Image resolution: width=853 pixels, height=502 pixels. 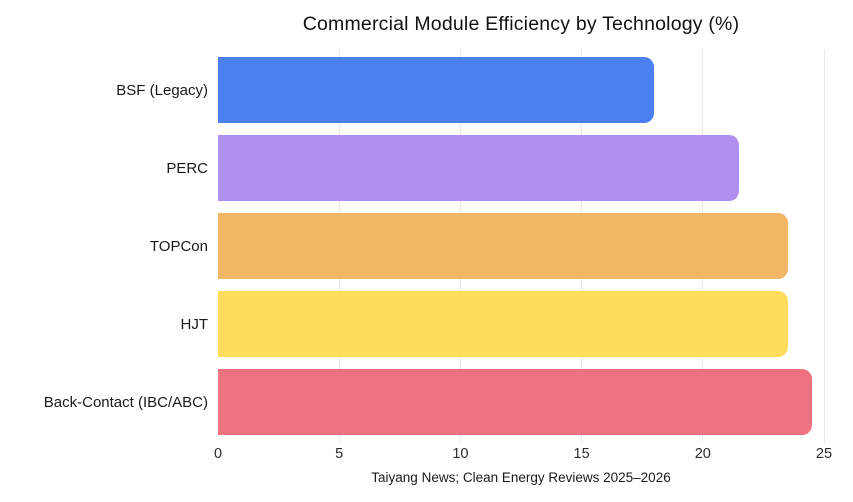 I want to click on category-label: BSF (Legacy), so click(x=162, y=90).